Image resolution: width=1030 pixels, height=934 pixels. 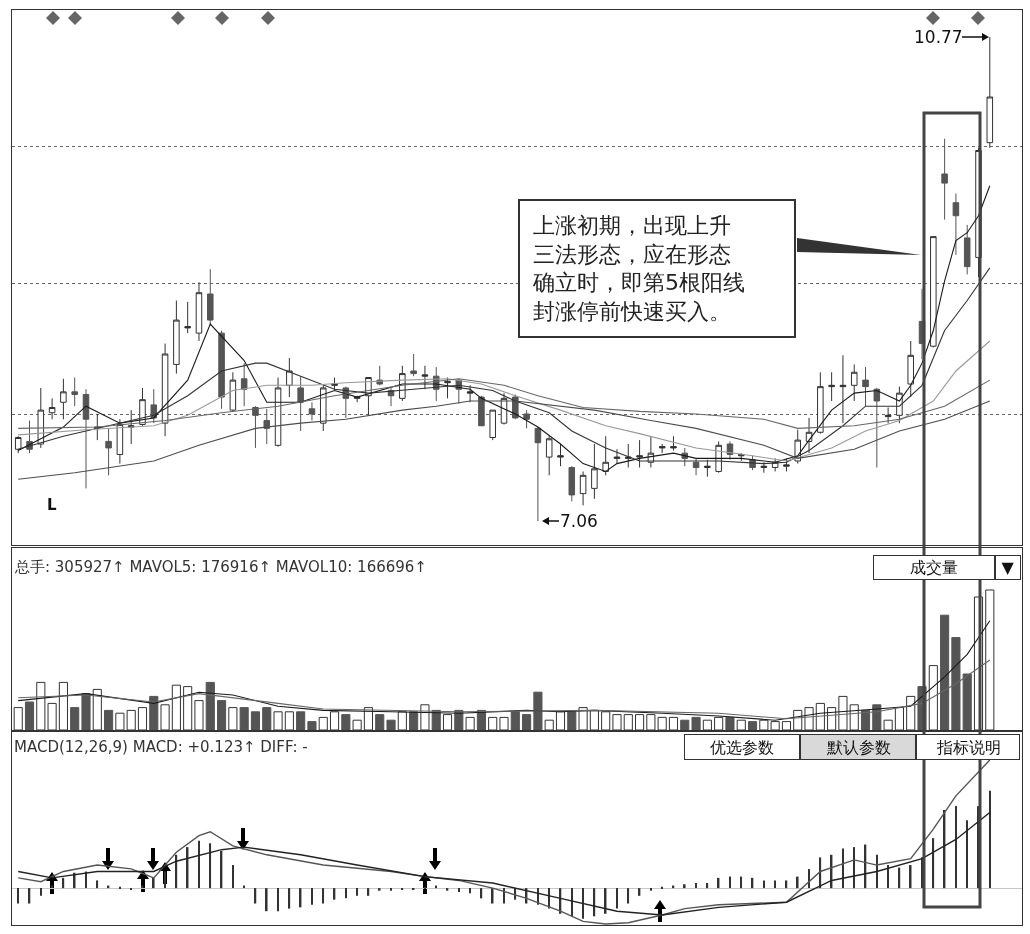 What do you see at coordinates (858, 747) in the screenshot?
I see `text: 默认参数` at bounding box center [858, 747].